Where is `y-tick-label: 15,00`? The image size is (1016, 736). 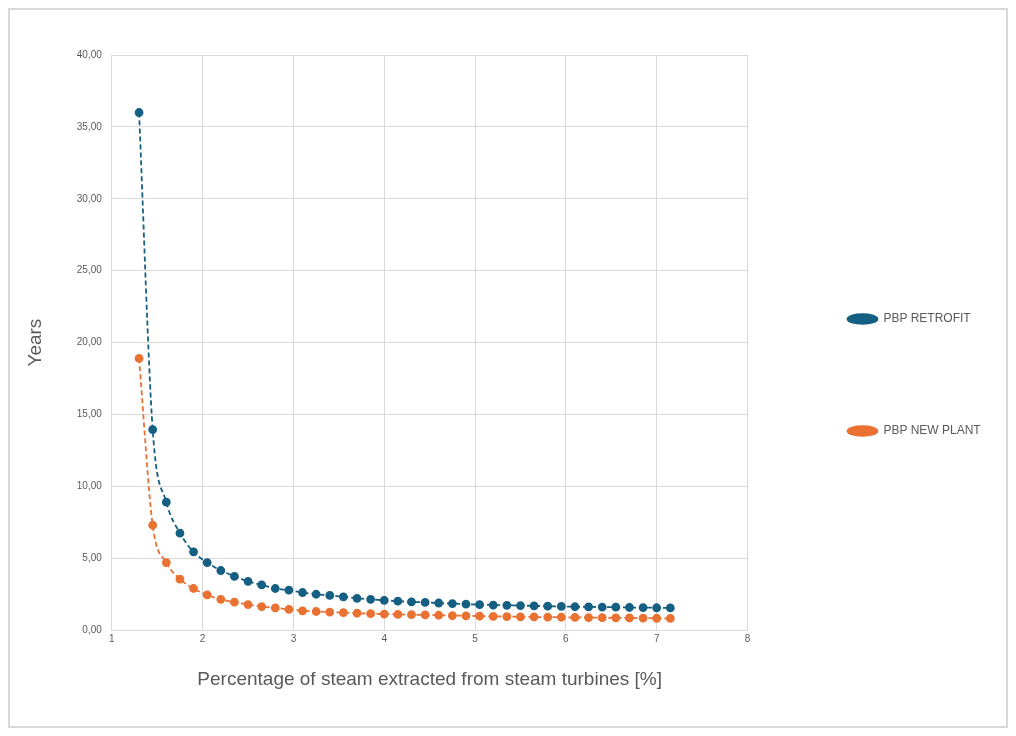
y-tick-label: 15,00 is located at coordinates (89, 414).